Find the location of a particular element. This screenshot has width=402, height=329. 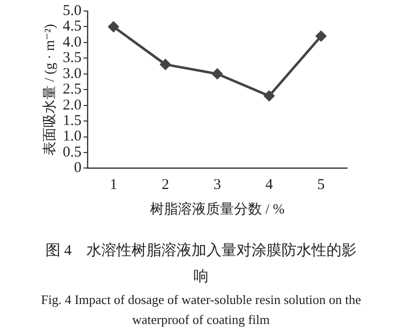

y-tick-label: 4.0 is located at coordinates (72, 42).